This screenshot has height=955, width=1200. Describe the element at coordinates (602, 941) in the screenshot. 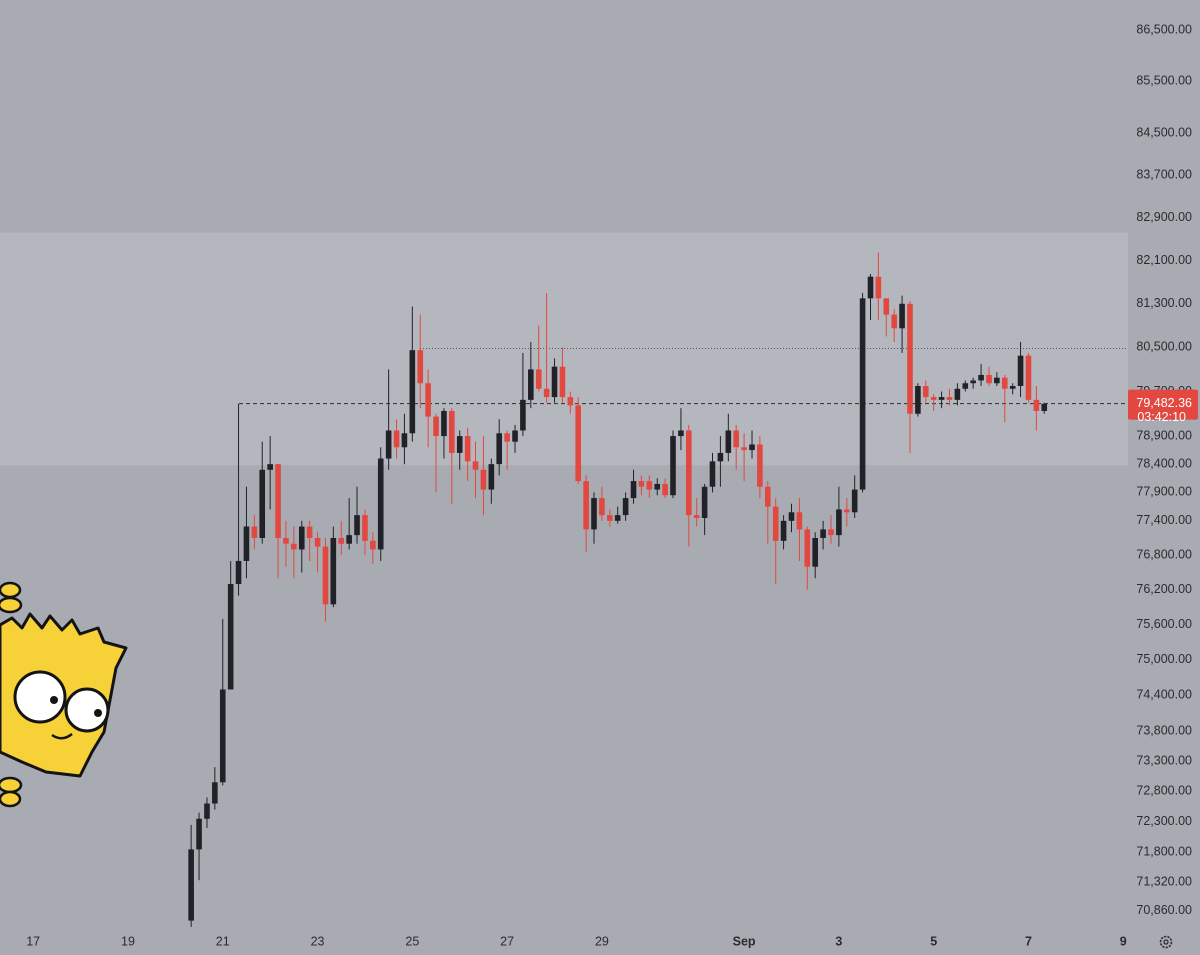

I see `x-tick-label: 29` at that location.